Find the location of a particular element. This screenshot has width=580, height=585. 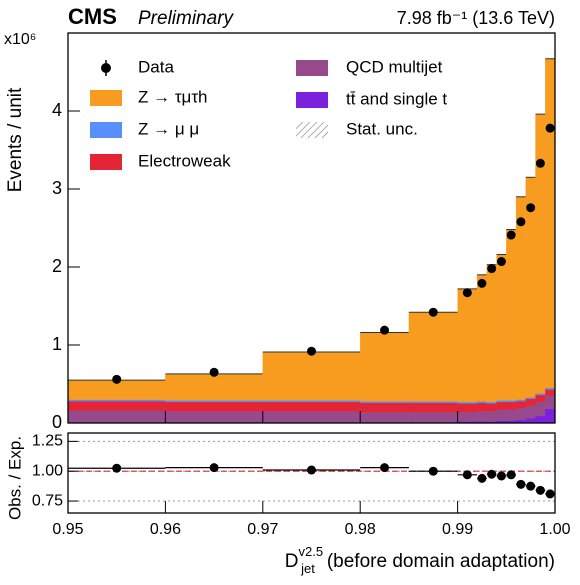

x-label-text: (before domain adaptation) is located at coordinates (441, 561).